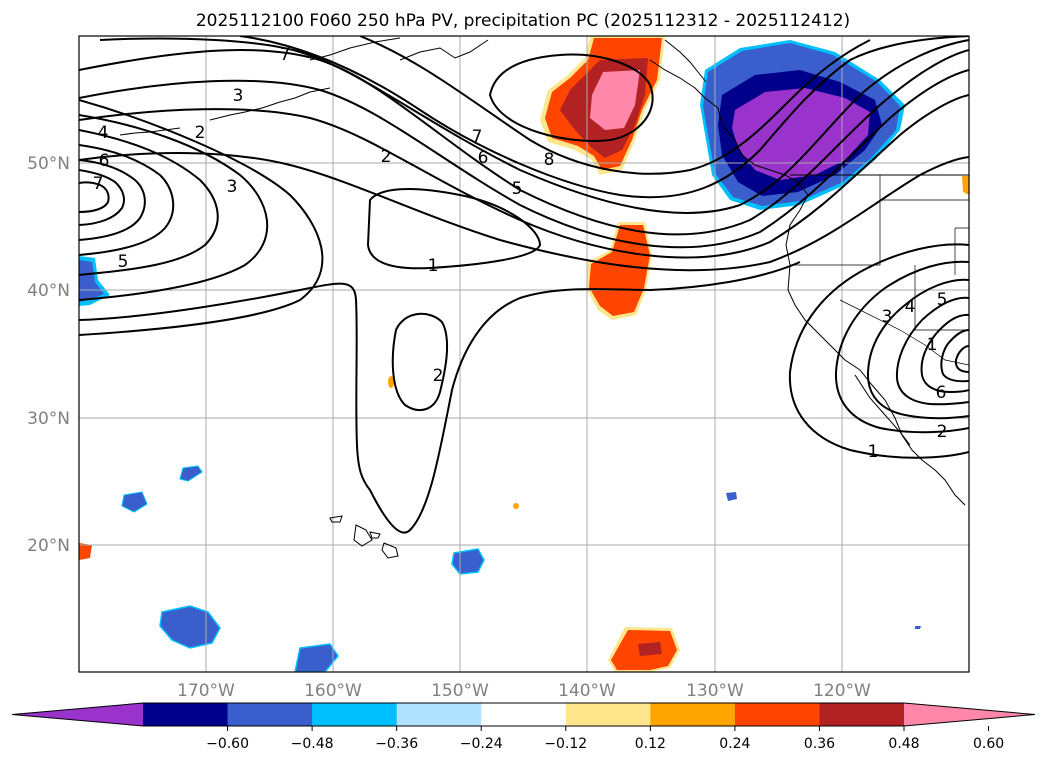 This screenshot has height=765, width=1047. What do you see at coordinates (85, 551) in the screenshot?
I see `precip-positive-west-edge` at bounding box center [85, 551].